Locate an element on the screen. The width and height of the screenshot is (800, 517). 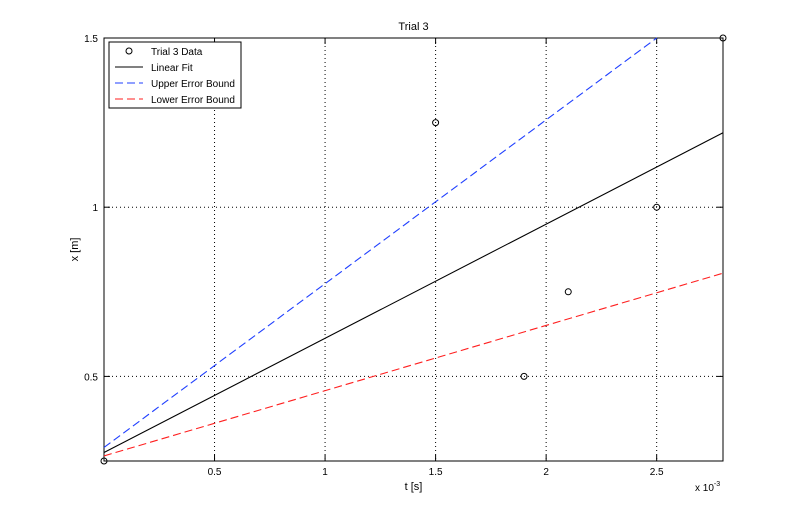
chart-title: Trial 3 is located at coordinates (413, 27).